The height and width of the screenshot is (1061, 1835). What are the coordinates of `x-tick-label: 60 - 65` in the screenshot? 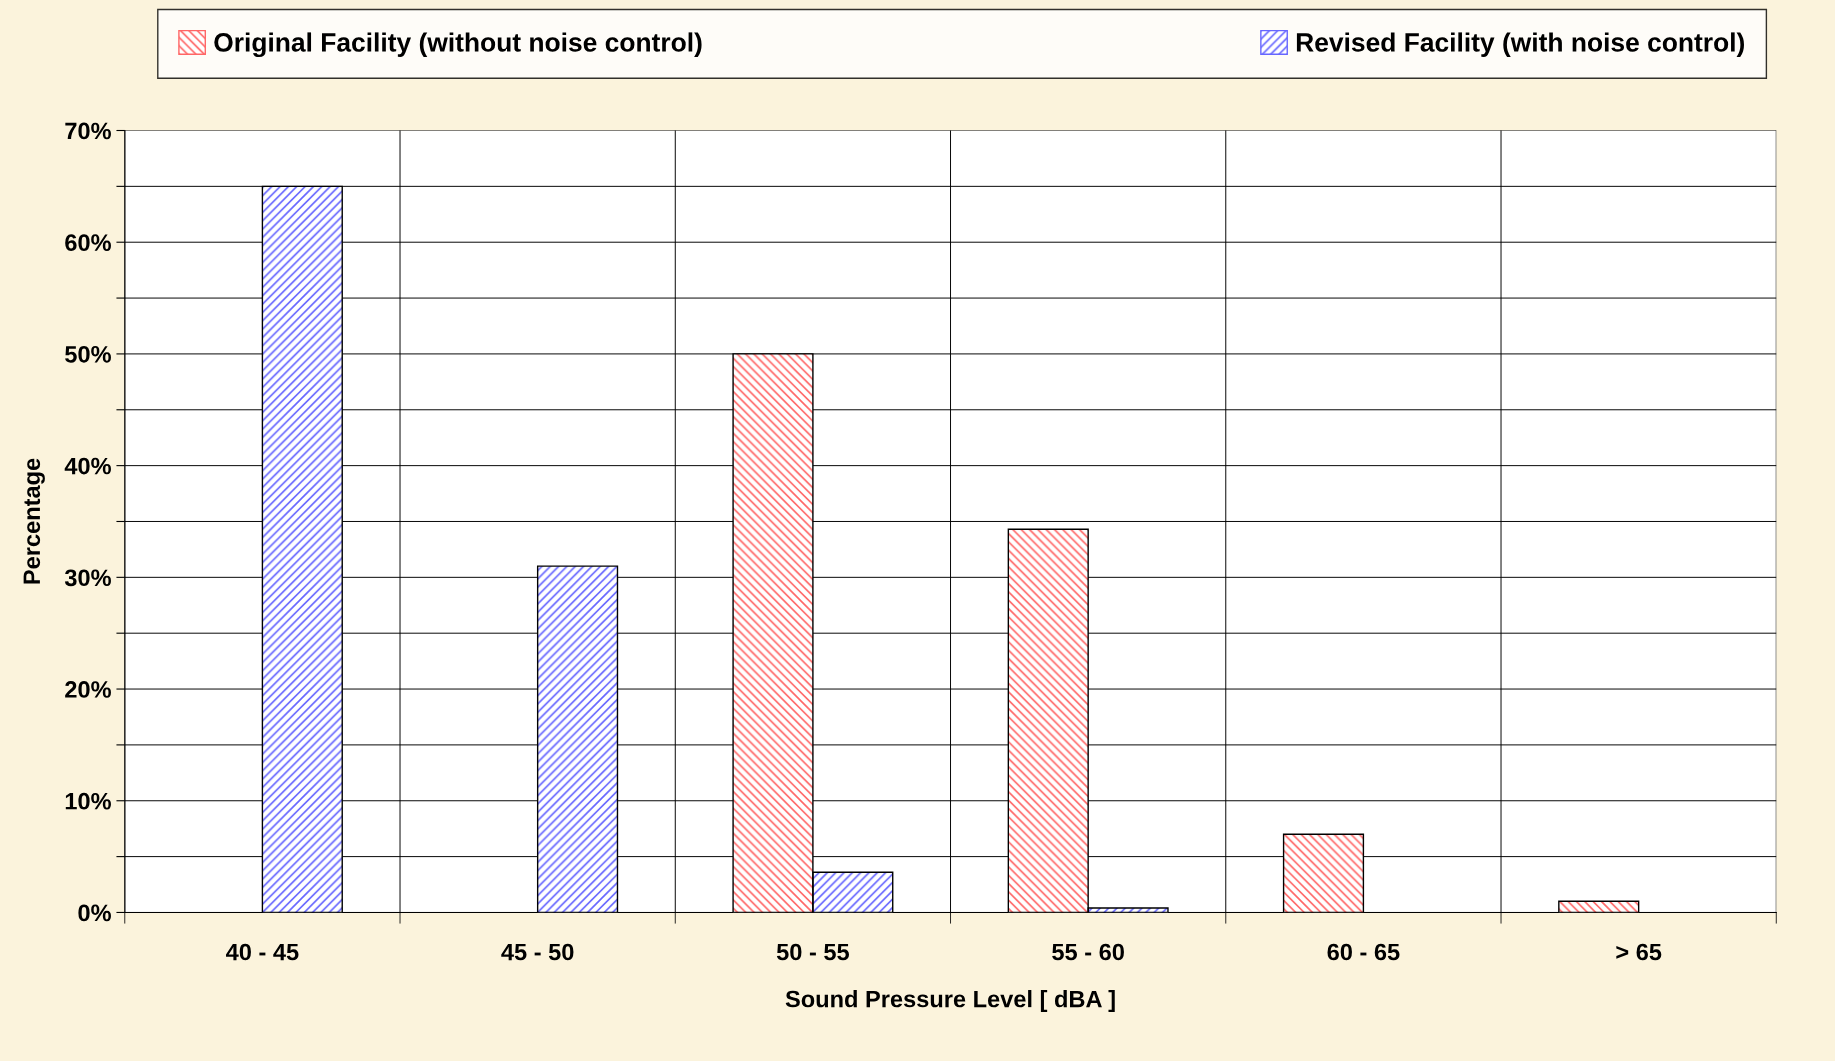 It's located at (1363, 952).